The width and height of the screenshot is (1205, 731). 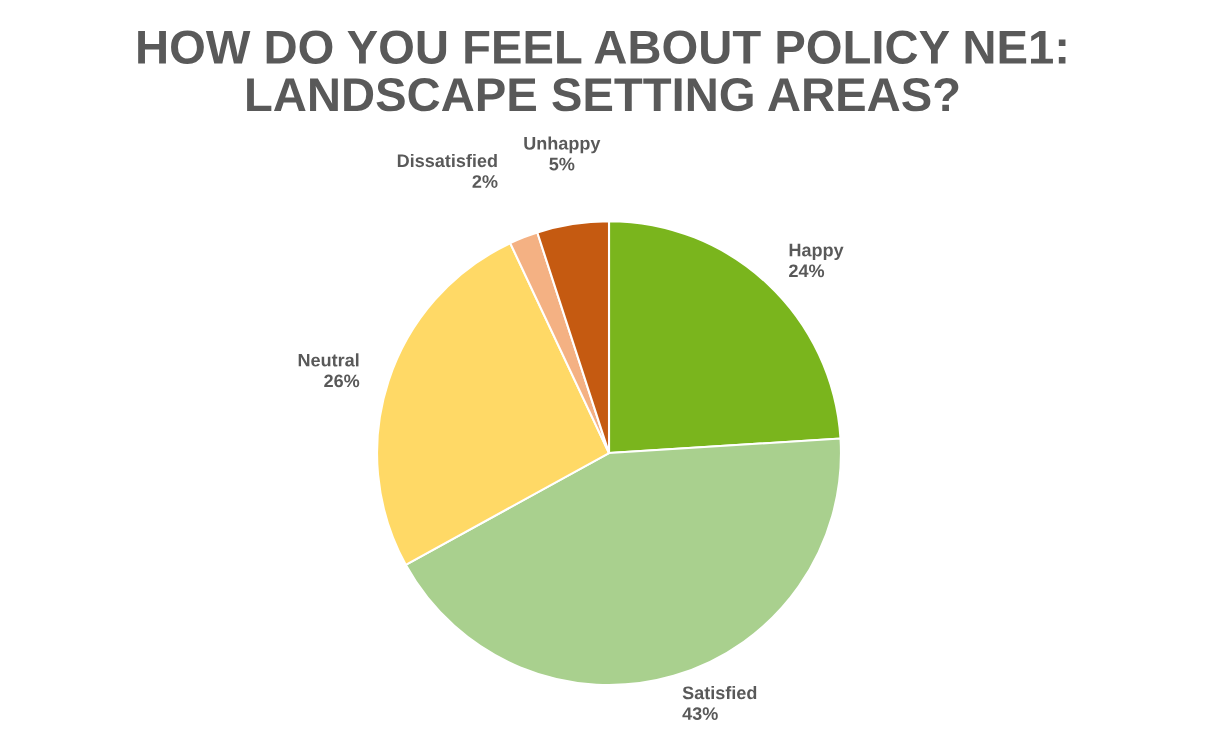 I want to click on data-label: 2%, so click(x=485, y=181).